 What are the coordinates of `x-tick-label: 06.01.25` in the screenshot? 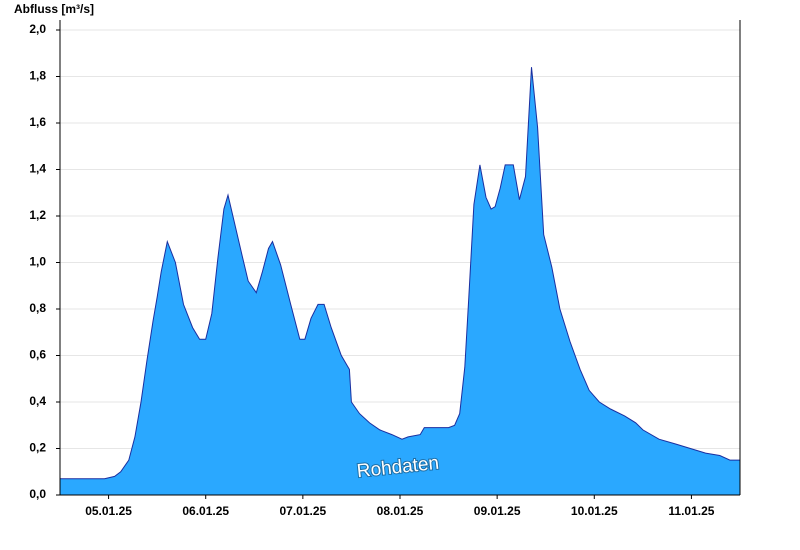 It's located at (205, 511).